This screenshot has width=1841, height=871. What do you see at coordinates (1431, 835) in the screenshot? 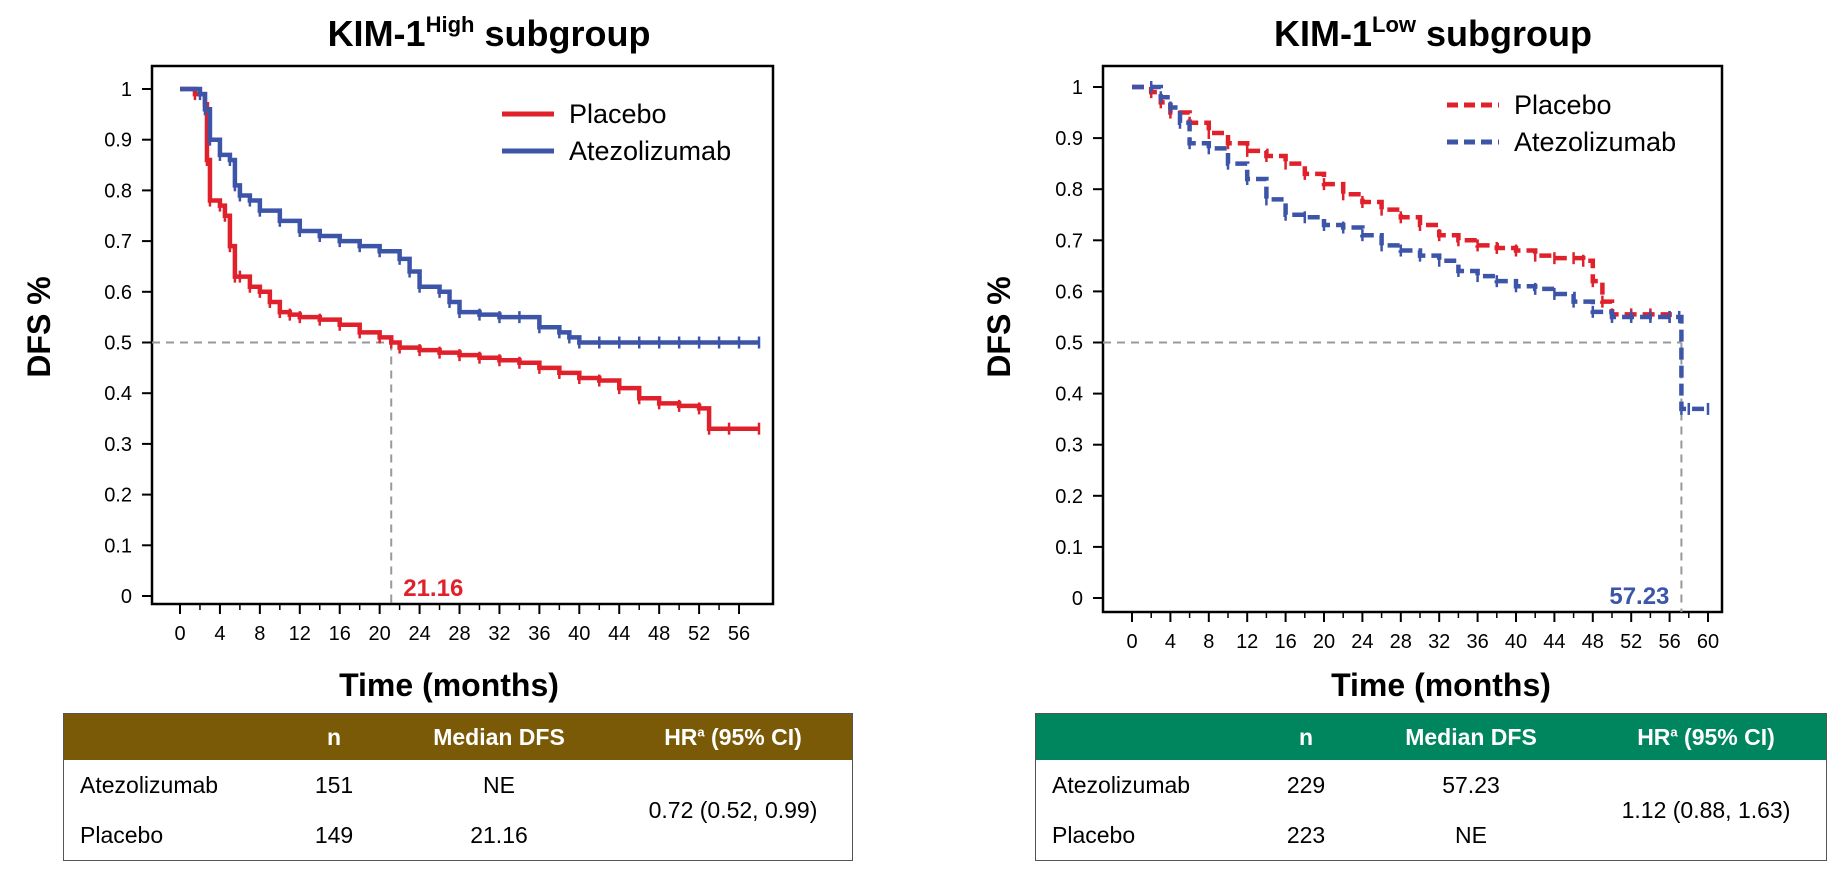
I see `table-row: Placebo 223 NE` at bounding box center [1431, 835].